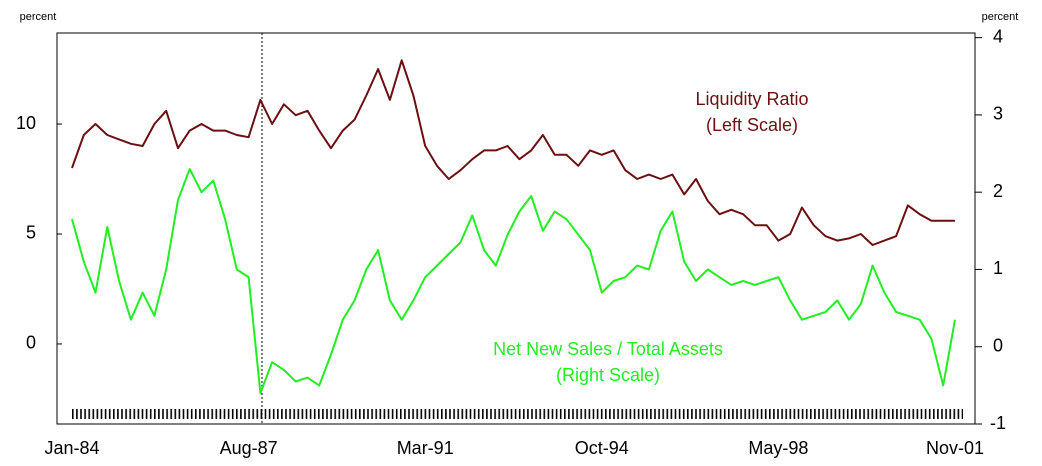 The height and width of the screenshot is (466, 1042). Describe the element at coordinates (26, 123) in the screenshot. I see `y-tick-label: 10` at that location.